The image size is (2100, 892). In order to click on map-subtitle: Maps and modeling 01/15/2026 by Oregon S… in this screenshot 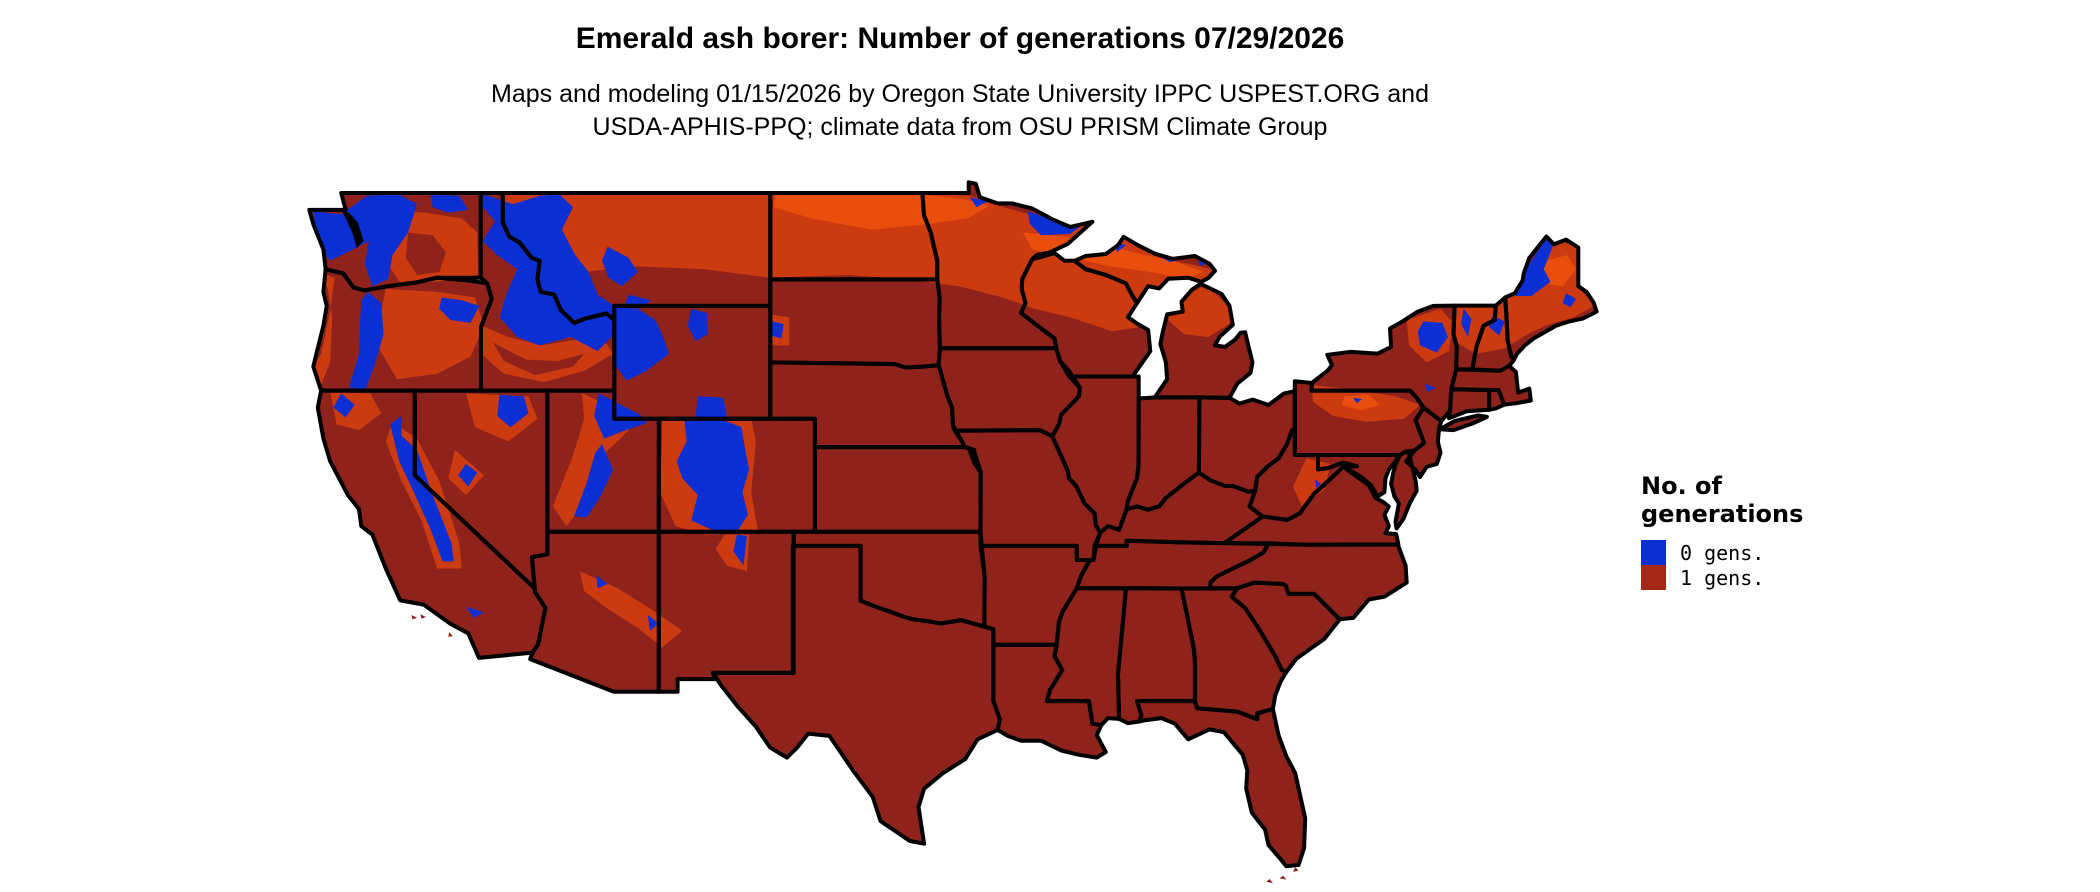, I will do `click(960, 111)`.